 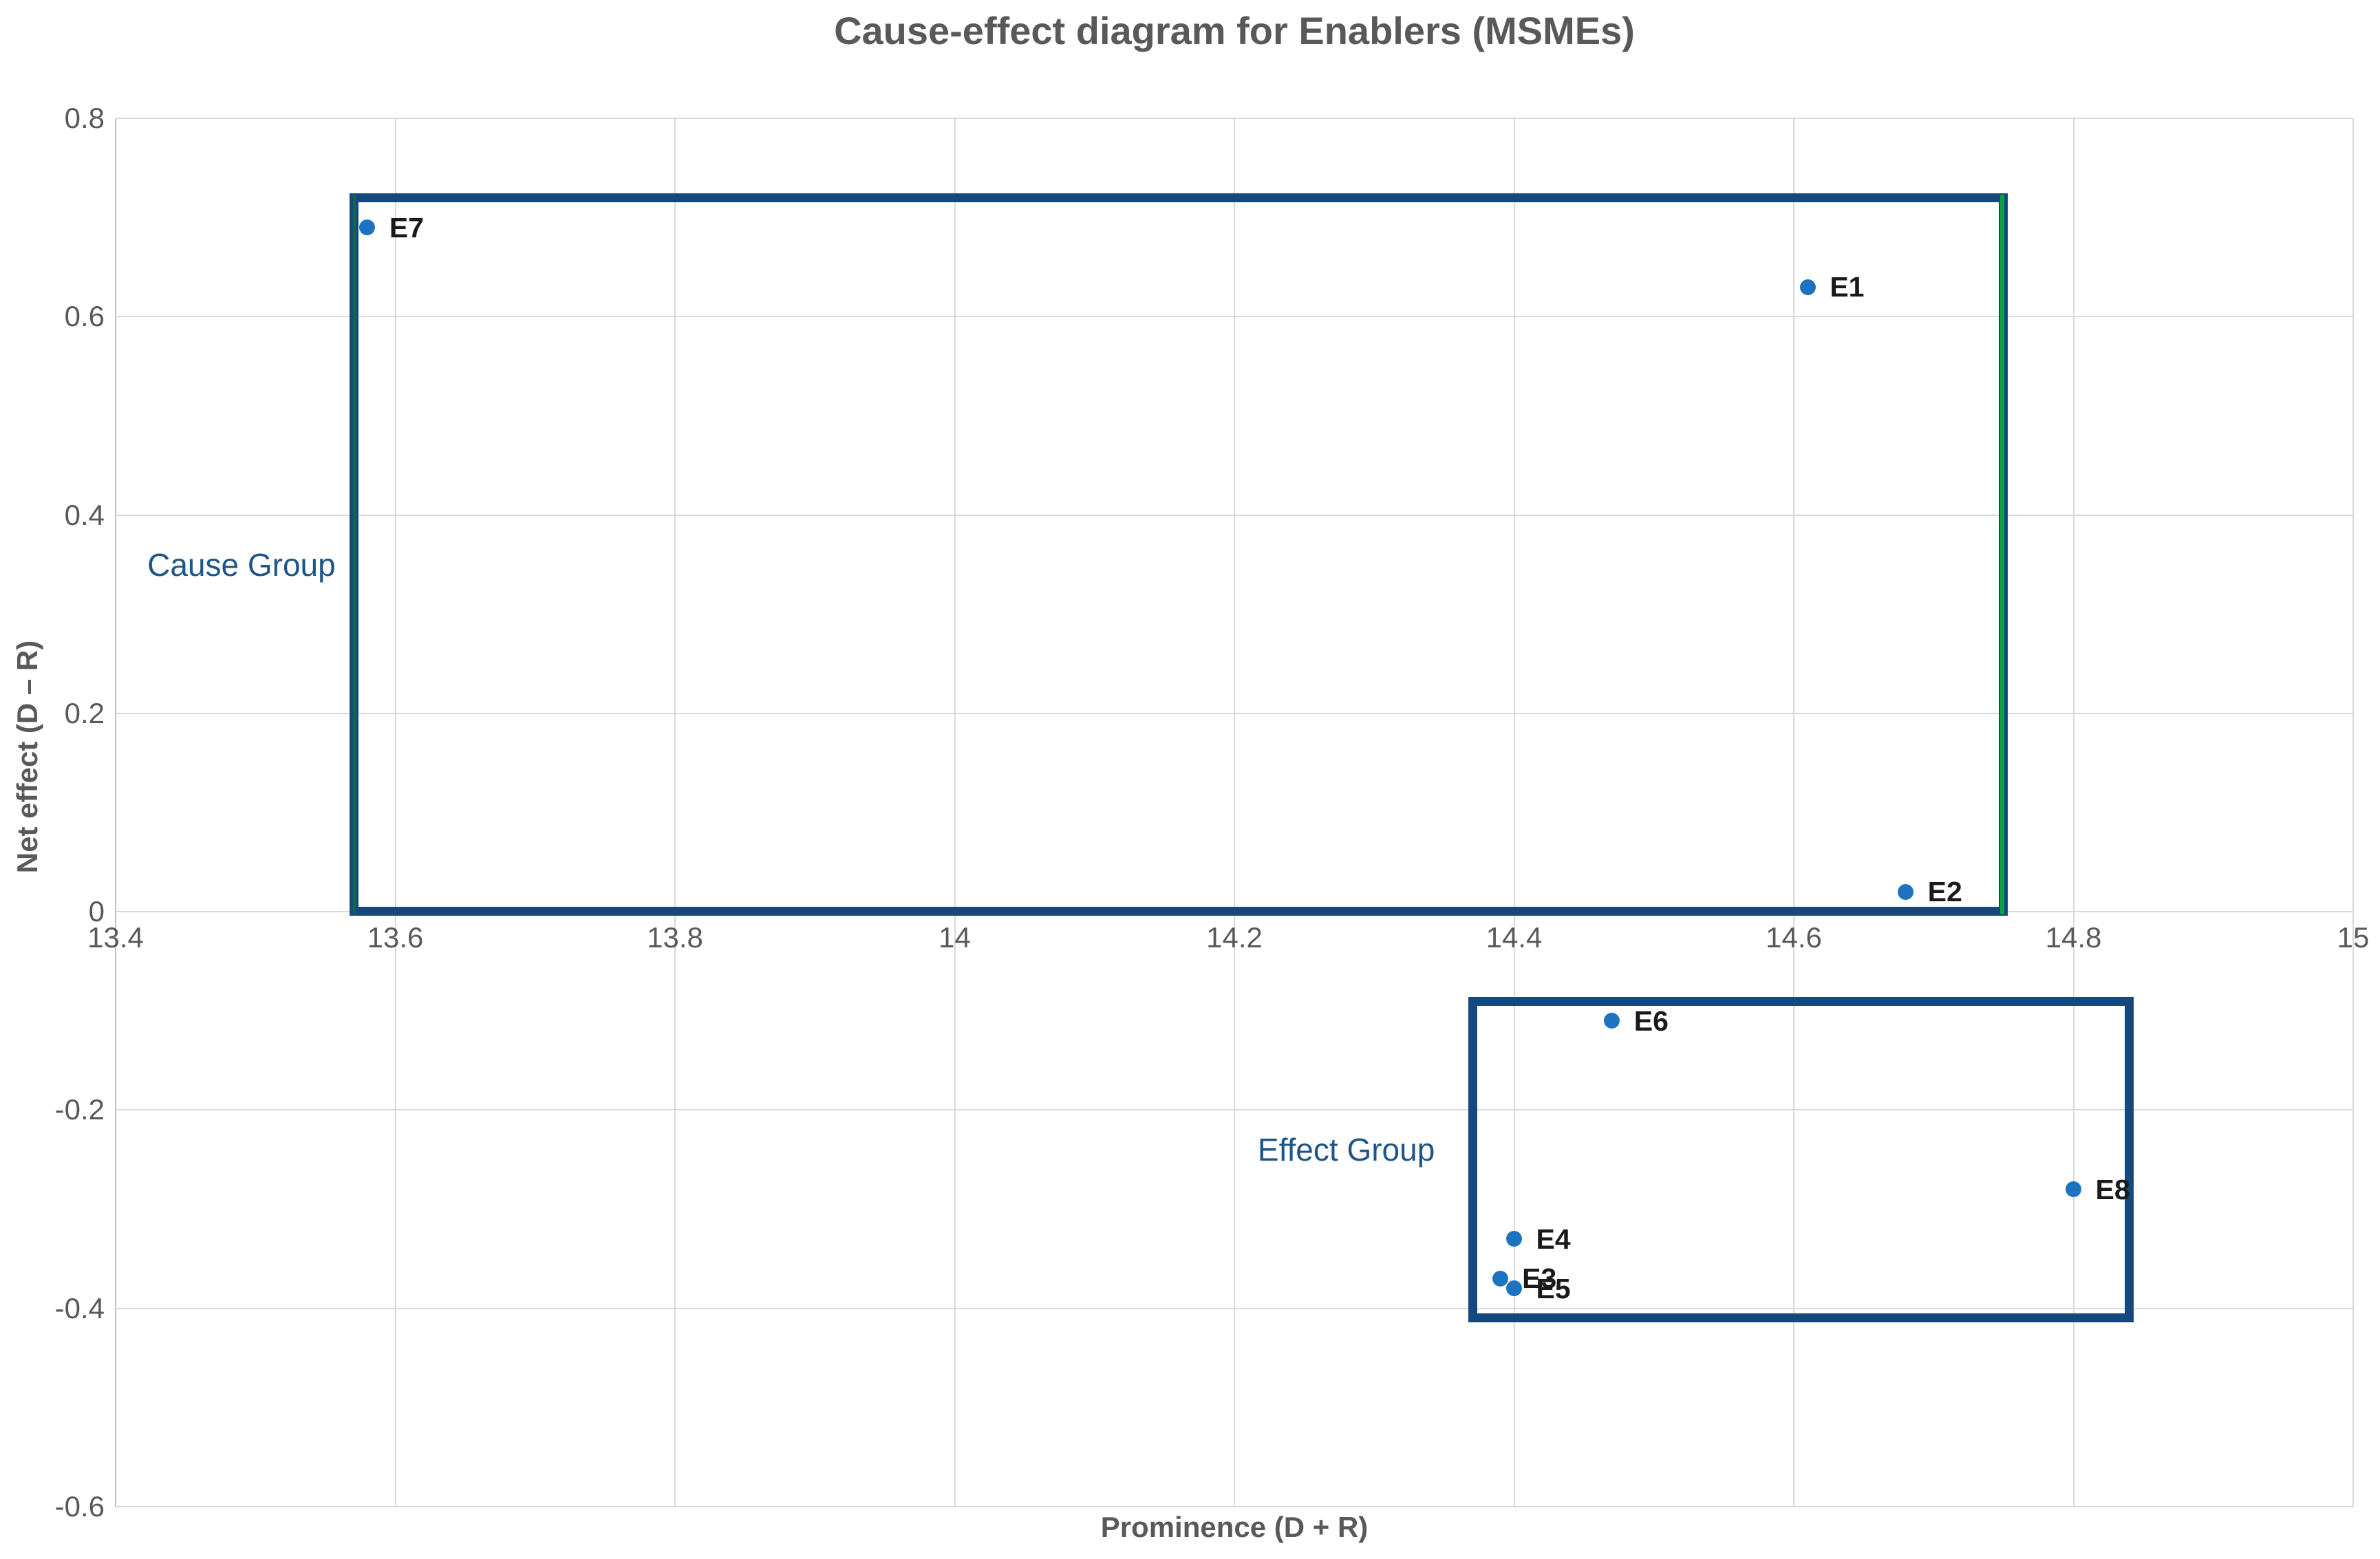 I want to click on point-label-e5: E5, so click(x=1553, y=1288).